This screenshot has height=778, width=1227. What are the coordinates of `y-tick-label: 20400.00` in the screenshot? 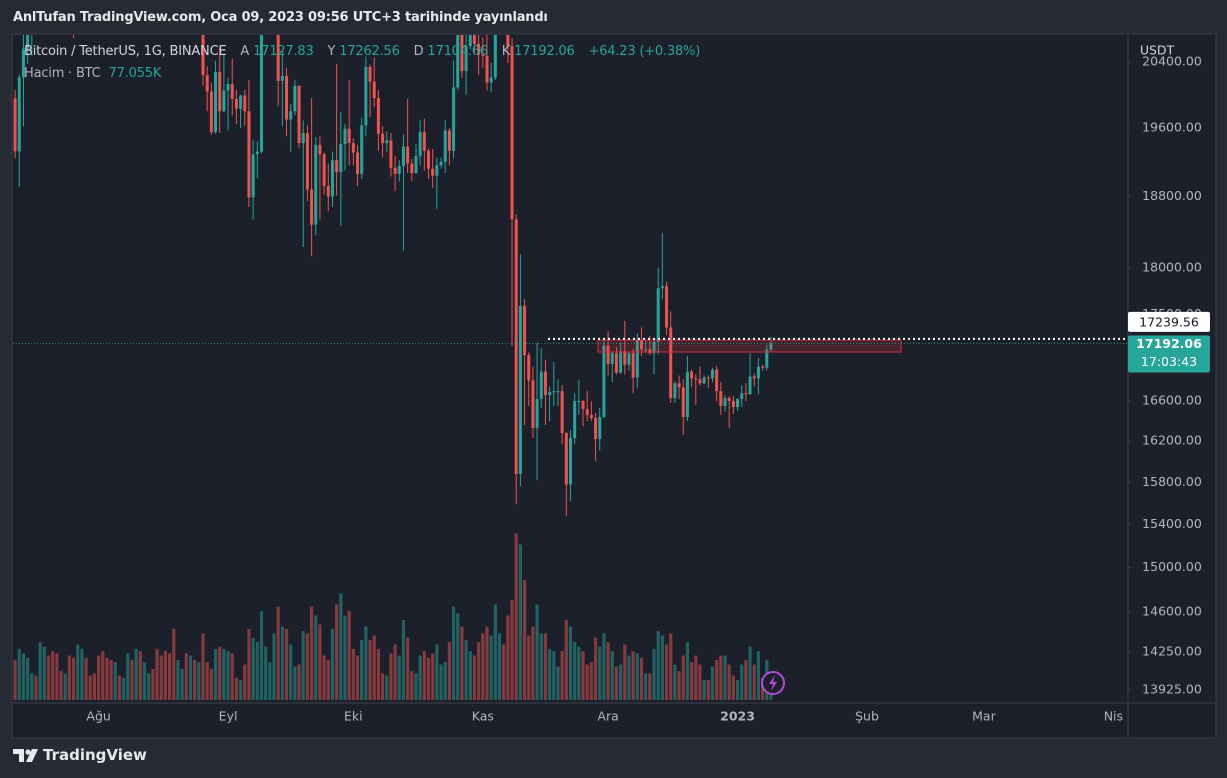 It's located at (1172, 61).